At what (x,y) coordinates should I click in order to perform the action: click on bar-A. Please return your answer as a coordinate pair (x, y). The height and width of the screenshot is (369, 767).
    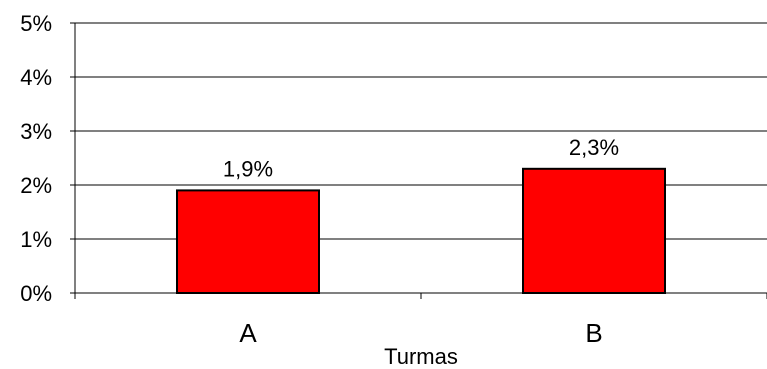
    Looking at the image, I should click on (248, 241).